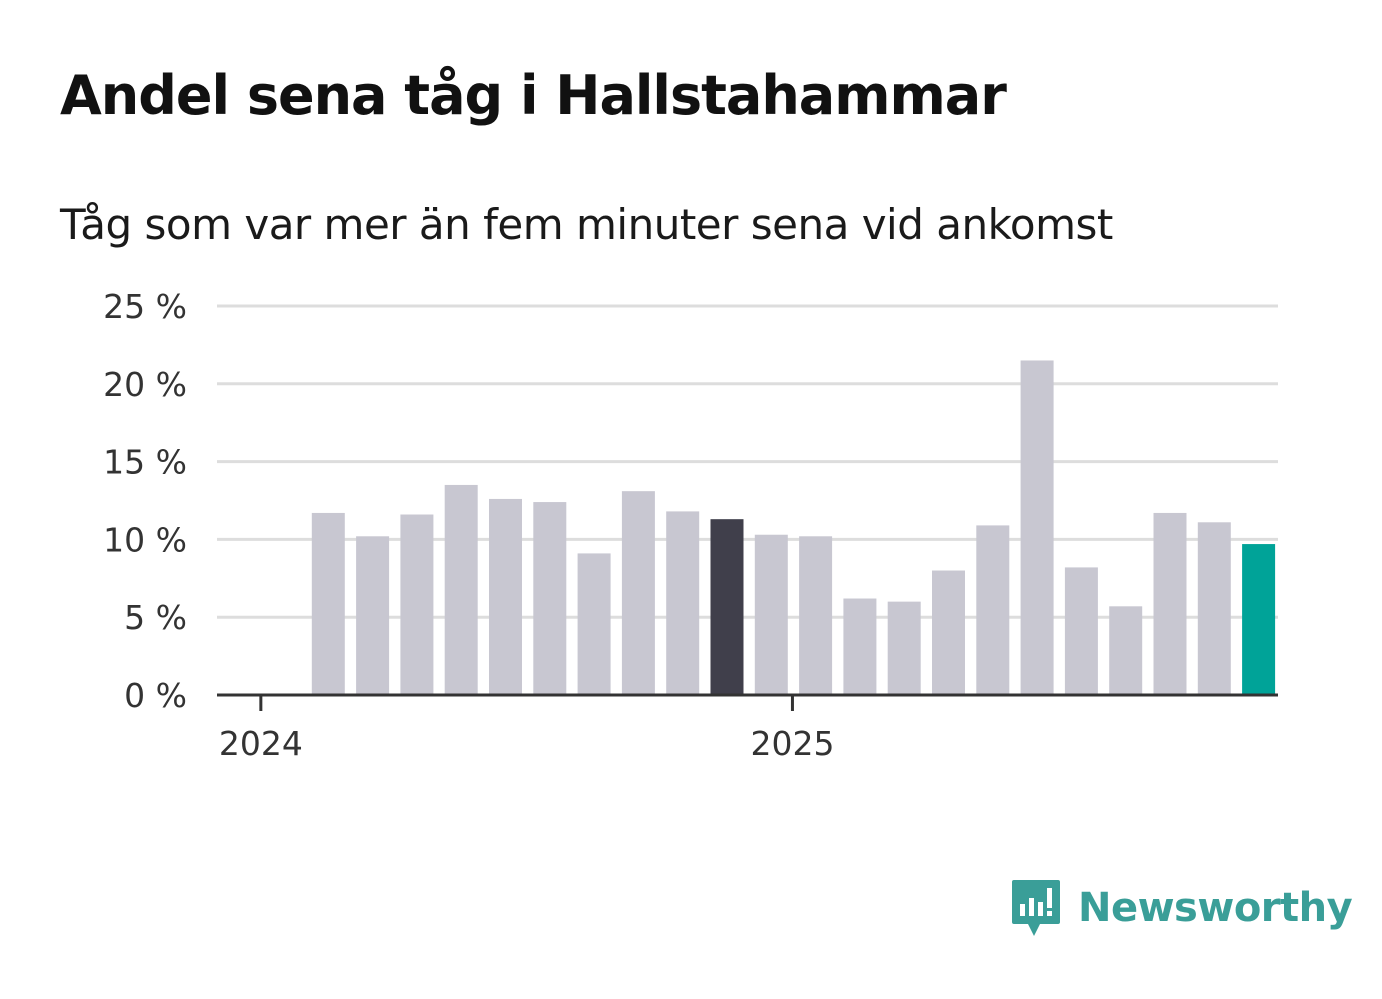 The width and height of the screenshot is (1382, 999). Describe the element at coordinates (145, 384) in the screenshot. I see `y-tick-label: 20 %` at that location.